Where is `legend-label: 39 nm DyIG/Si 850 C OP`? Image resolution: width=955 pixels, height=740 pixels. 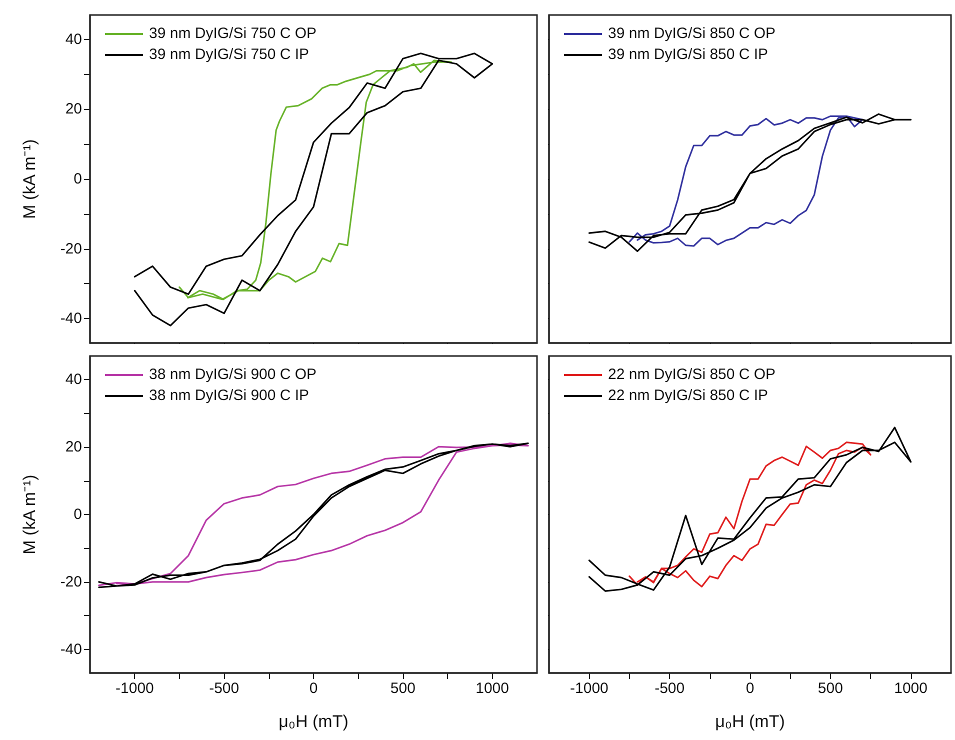
legend-label: 39 nm DyIG/Si 850 C OP is located at coordinates (692, 33).